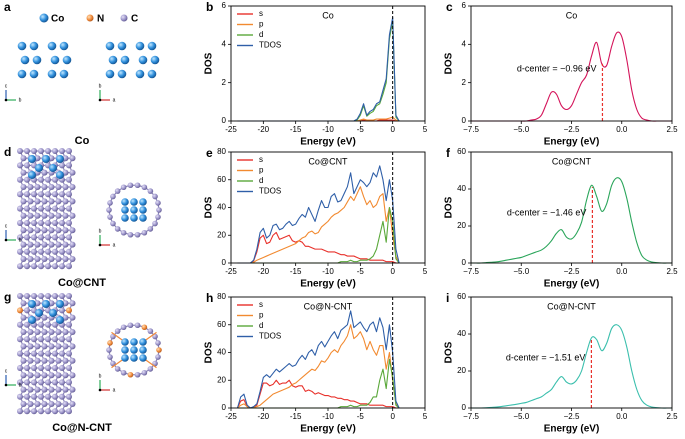  I want to click on legend-label: TDOS, so click(270, 45).